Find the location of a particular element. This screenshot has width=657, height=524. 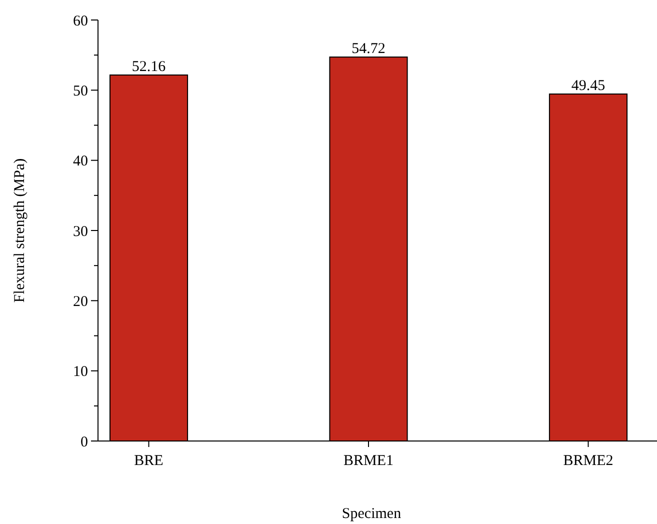

y-tick-label: 60 is located at coordinates (80, 21).